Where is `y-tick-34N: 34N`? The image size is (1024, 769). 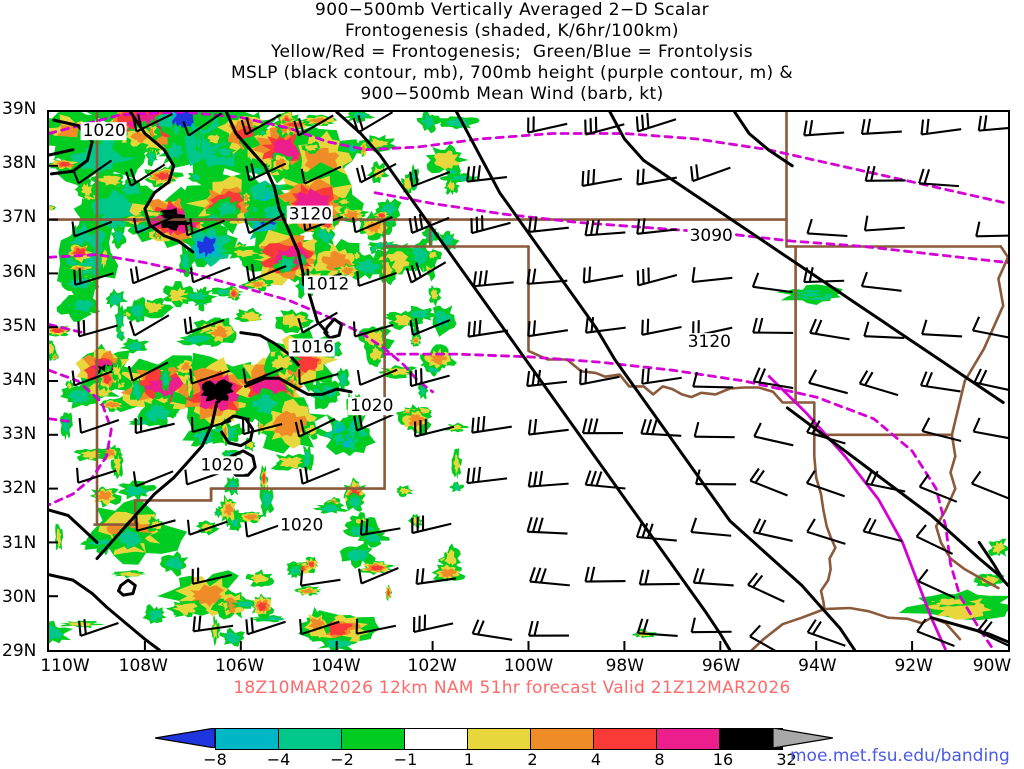 y-tick-34N: 34N is located at coordinates (19, 380).